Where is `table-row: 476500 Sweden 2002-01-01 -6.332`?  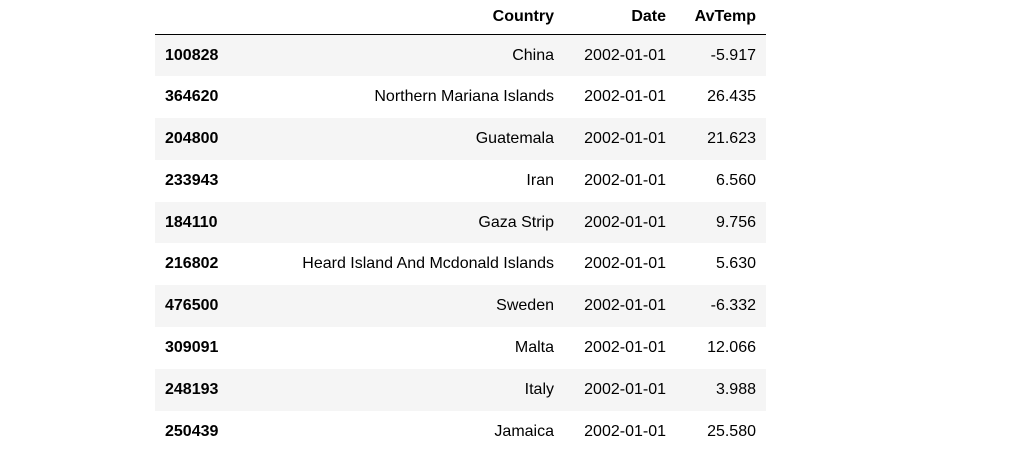 table-row: 476500 Sweden 2002-01-01 -6.332 is located at coordinates (460, 306).